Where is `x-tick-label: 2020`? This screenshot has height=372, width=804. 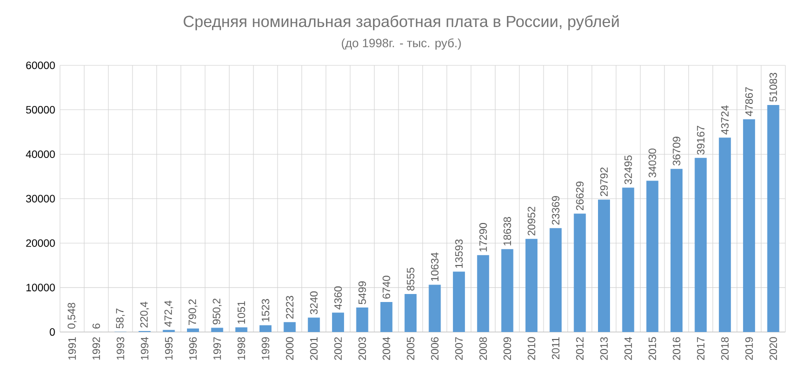
x-tick-label: 2020 is located at coordinates (773, 348).